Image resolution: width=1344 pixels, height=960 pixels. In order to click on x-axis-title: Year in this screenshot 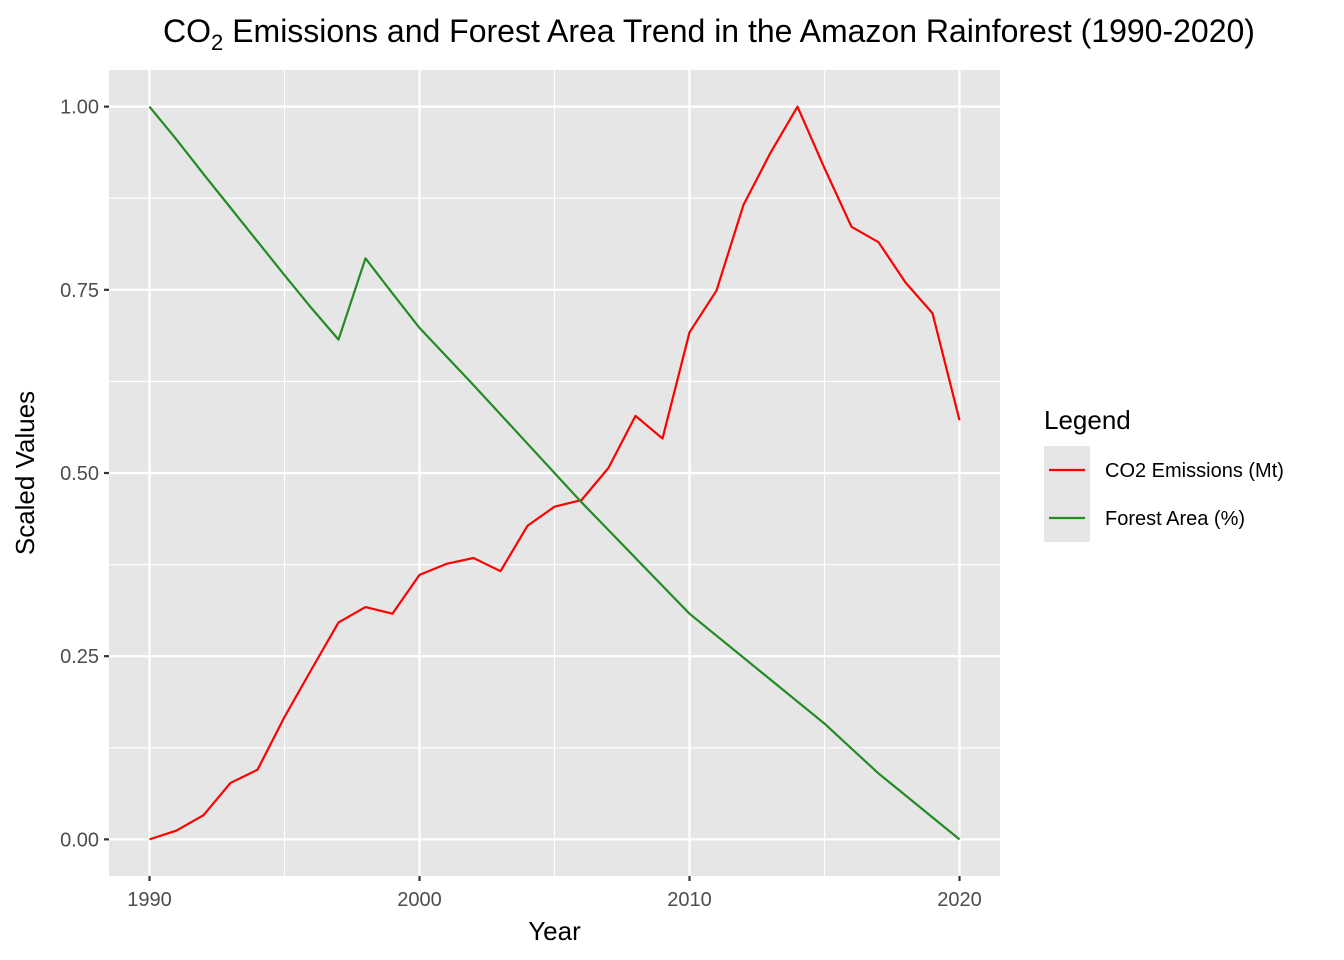, I will do `click(554, 931)`.